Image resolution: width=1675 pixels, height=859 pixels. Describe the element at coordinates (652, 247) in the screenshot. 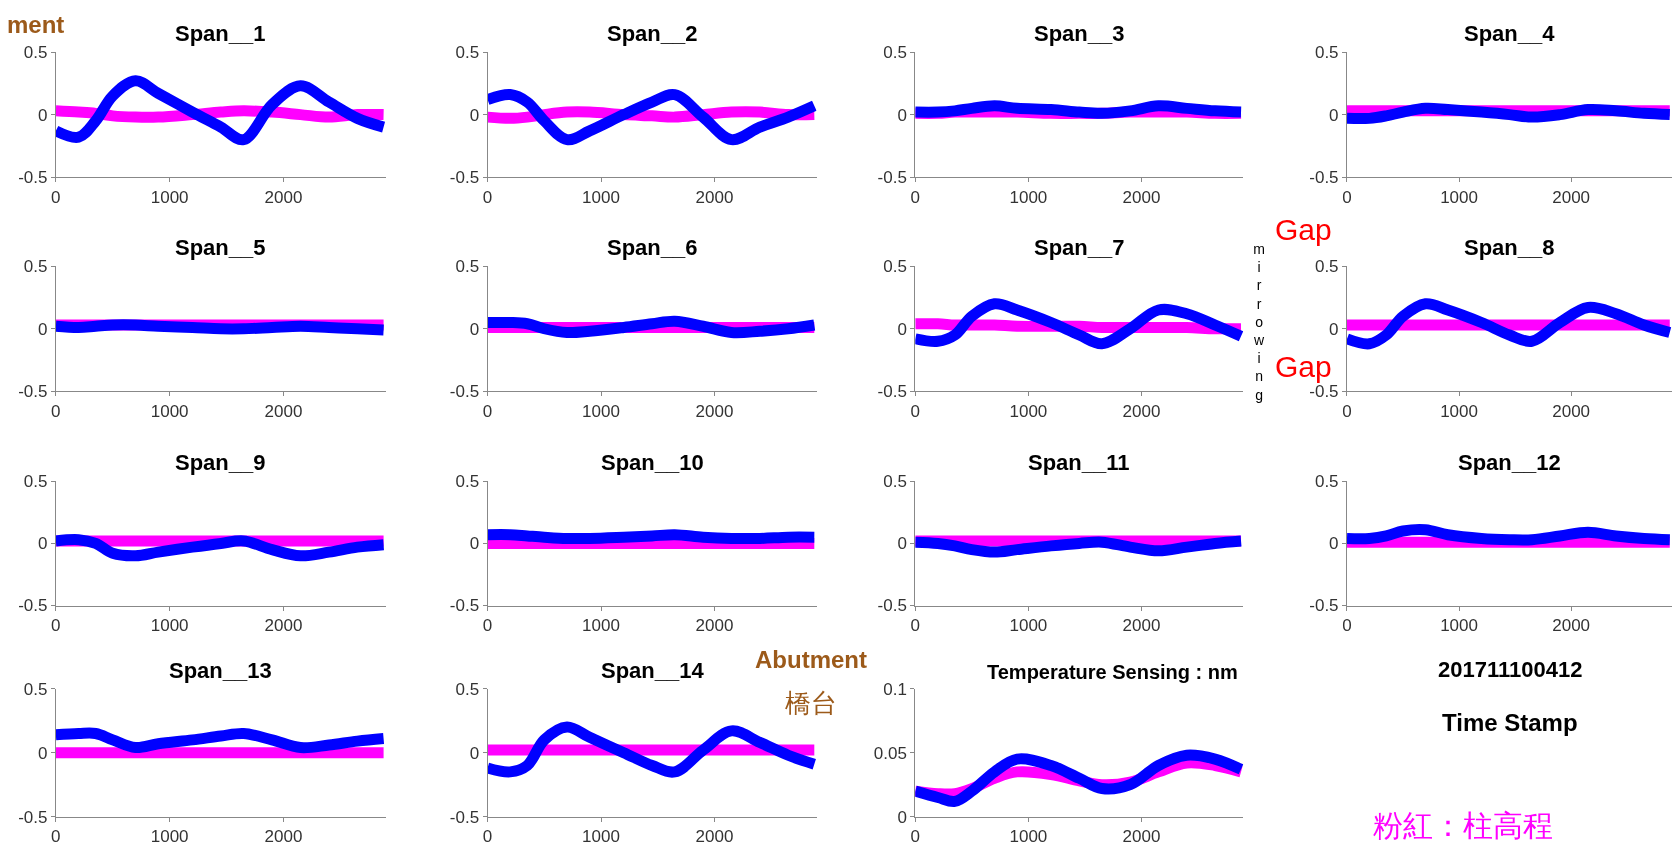

I see `chart-title: Span__6` at that location.